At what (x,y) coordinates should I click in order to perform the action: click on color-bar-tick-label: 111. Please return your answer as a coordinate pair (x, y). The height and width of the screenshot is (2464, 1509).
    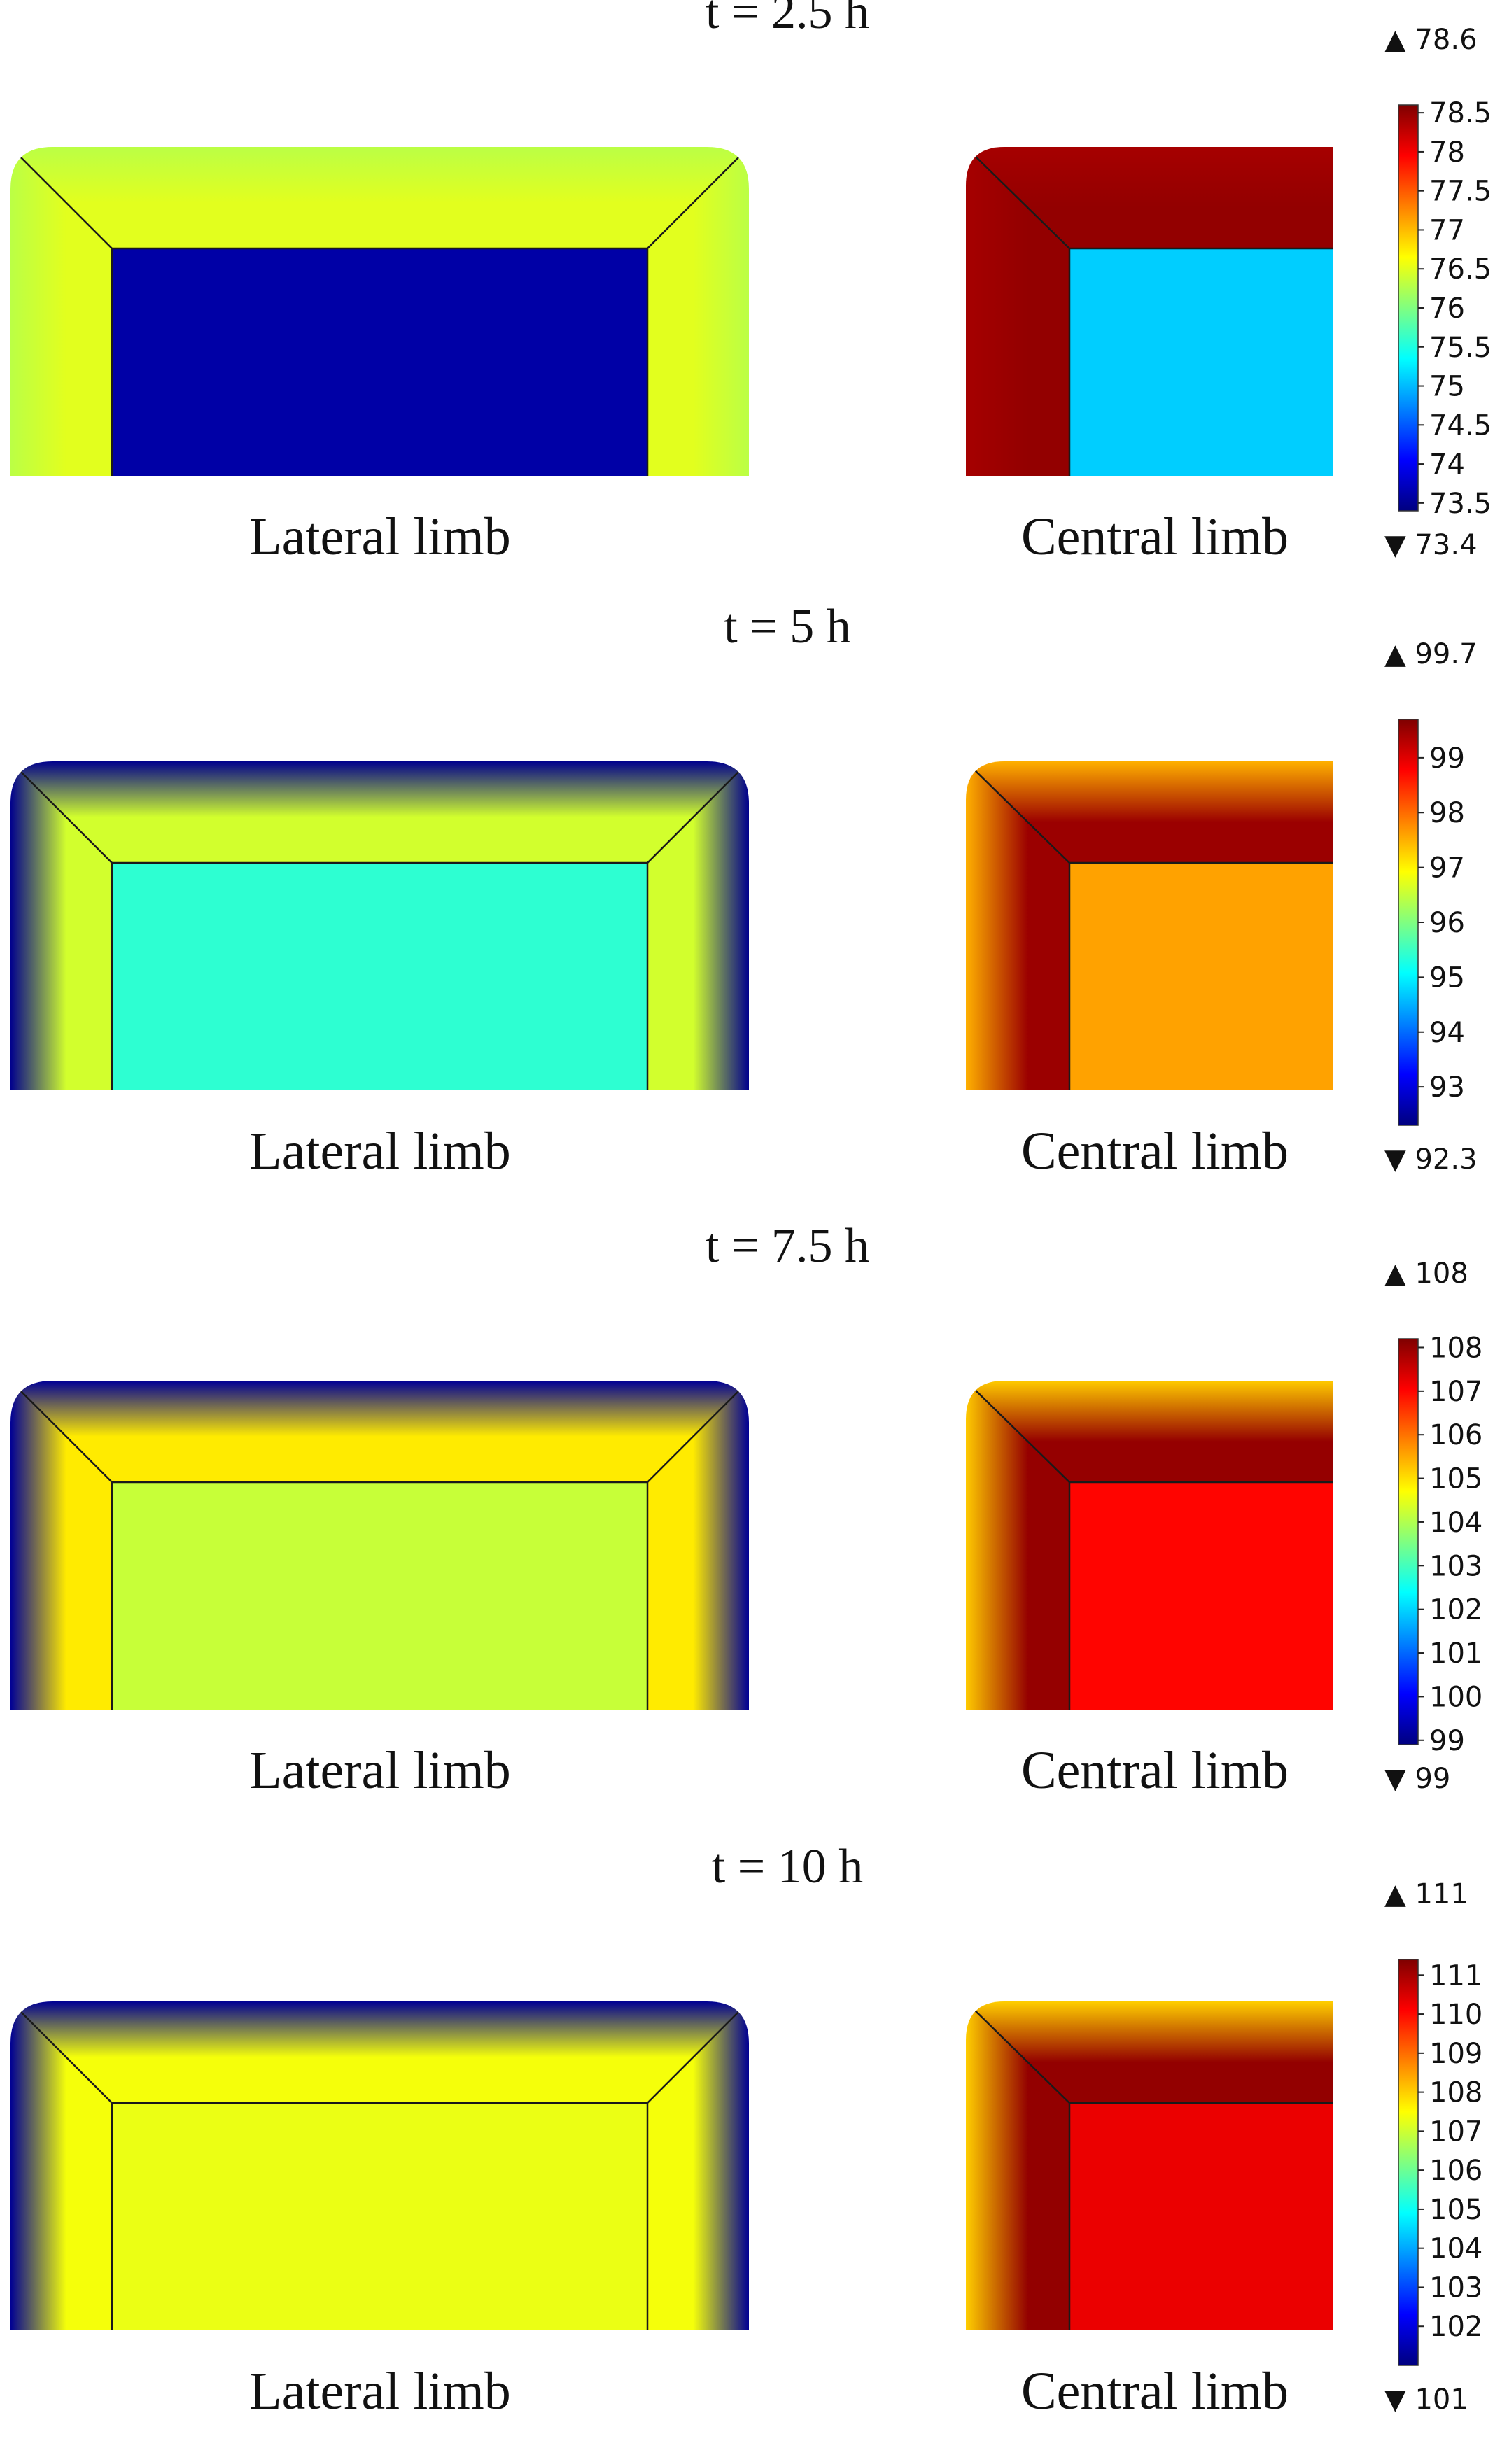
    Looking at the image, I should click on (1455, 1975).